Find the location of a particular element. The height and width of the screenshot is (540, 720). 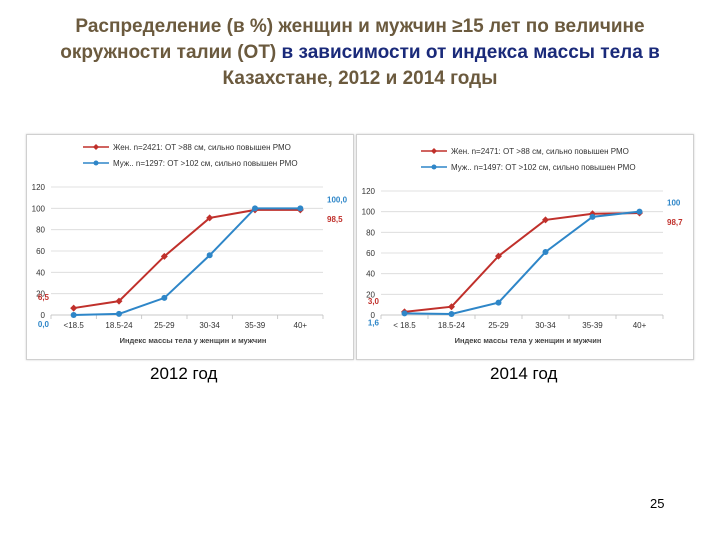

point-label-2: 100 is located at coordinates (674, 203).